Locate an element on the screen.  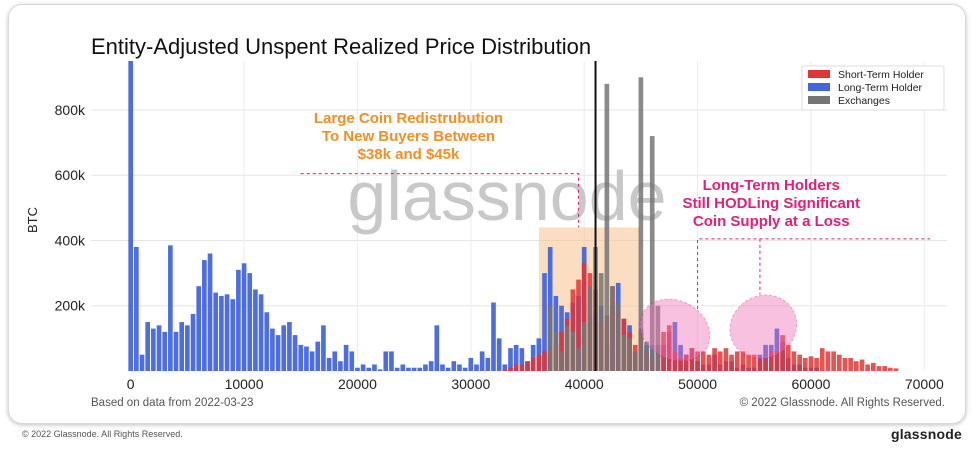
x-tick-label: 70000 is located at coordinates (924, 384).